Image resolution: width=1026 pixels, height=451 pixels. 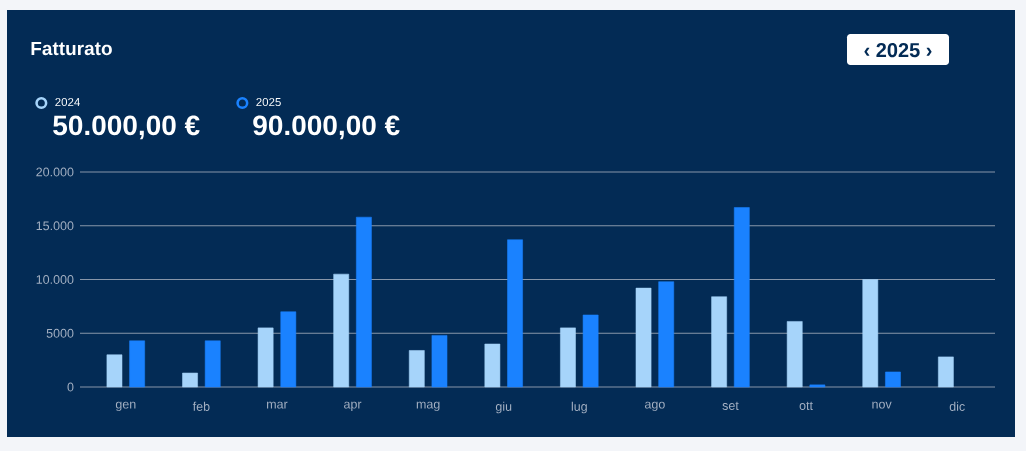 I want to click on legend-label: 2024, so click(x=67, y=102).